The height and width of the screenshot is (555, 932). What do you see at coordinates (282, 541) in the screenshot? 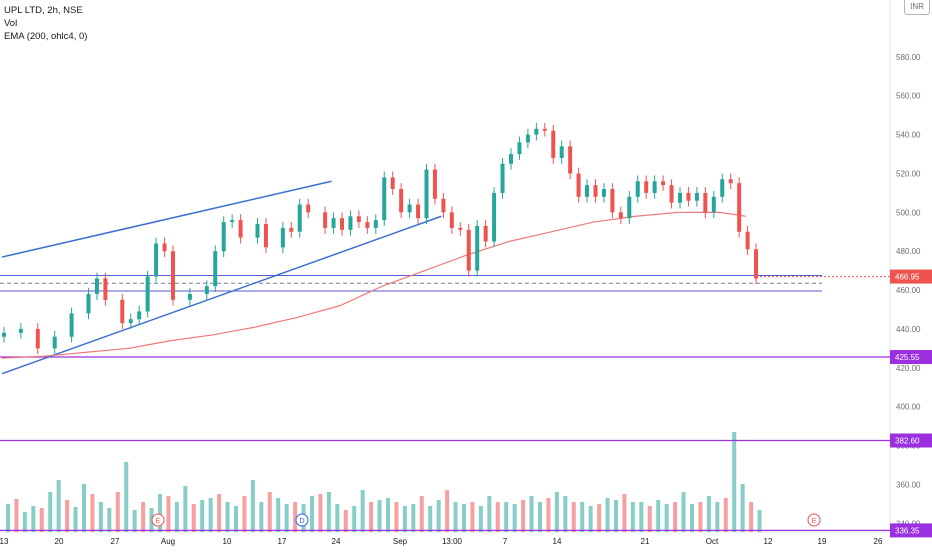
I see `x-tick-label: 17` at bounding box center [282, 541].